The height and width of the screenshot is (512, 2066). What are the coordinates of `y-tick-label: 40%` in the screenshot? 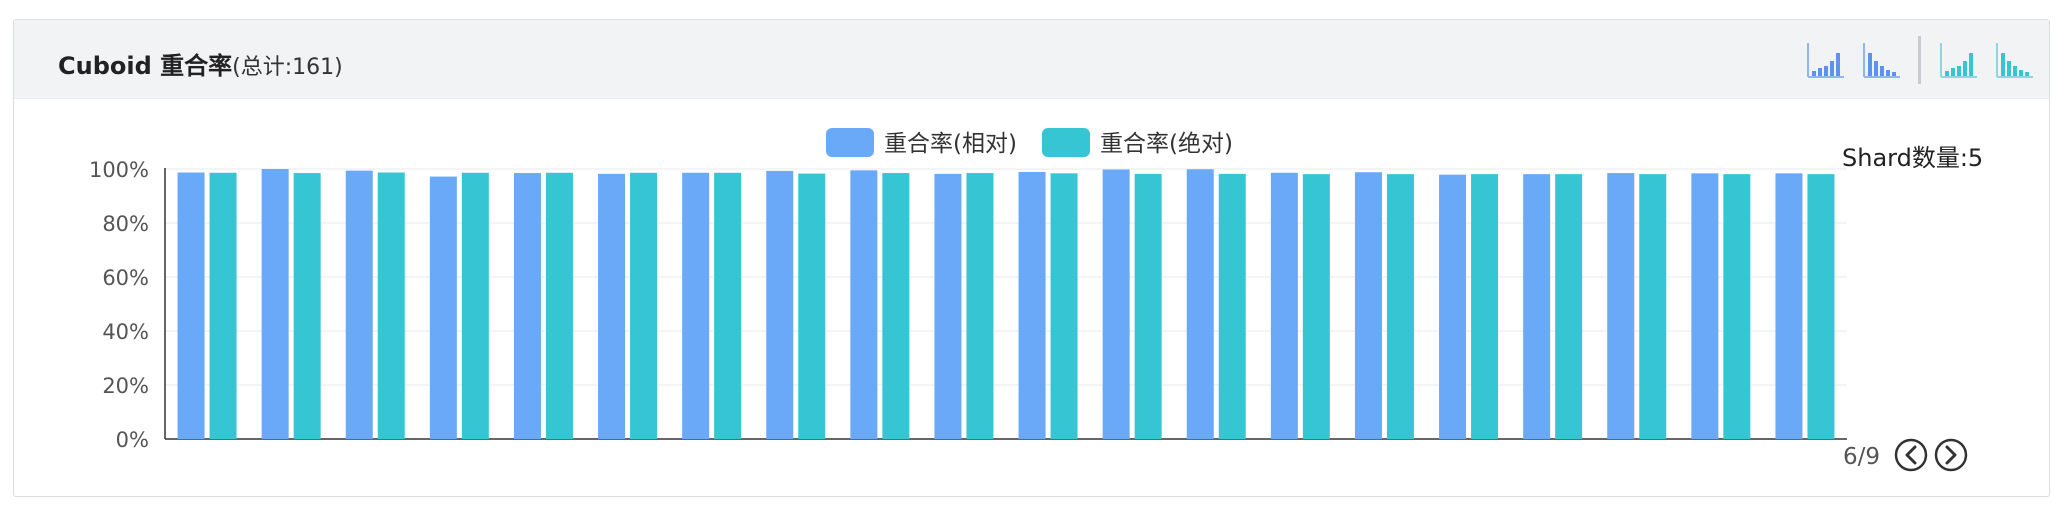 It's located at (125, 332).